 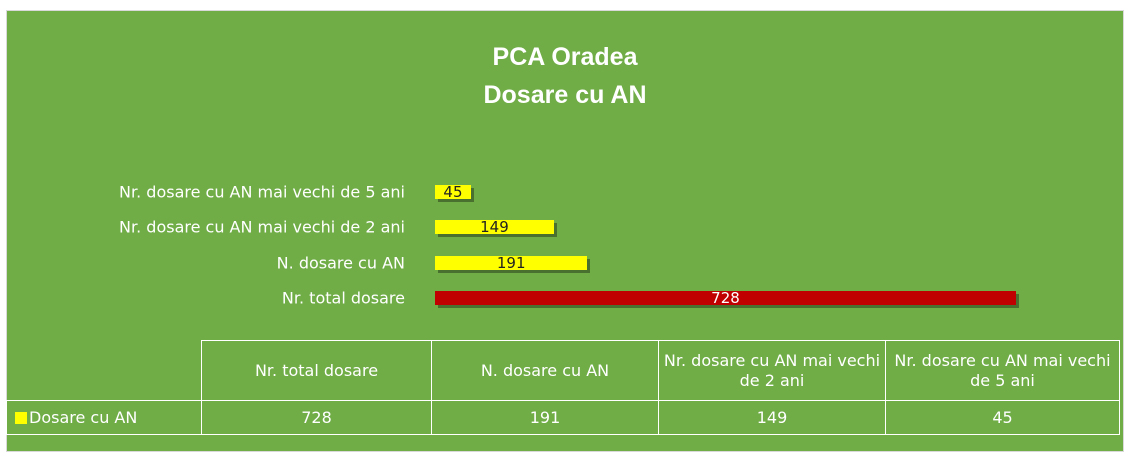 I want to click on category-label: Nr. total dosare, so click(x=343, y=298).